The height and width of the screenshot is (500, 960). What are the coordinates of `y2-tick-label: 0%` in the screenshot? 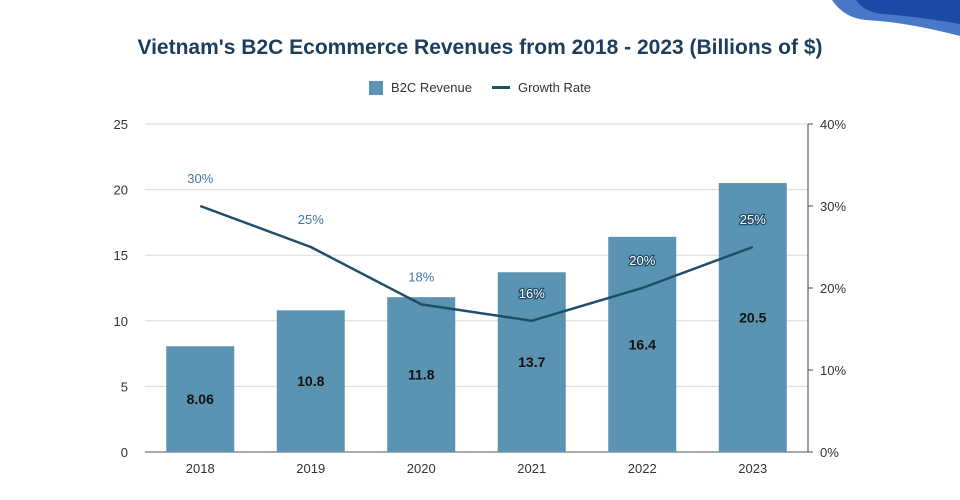 It's located at (829, 452).